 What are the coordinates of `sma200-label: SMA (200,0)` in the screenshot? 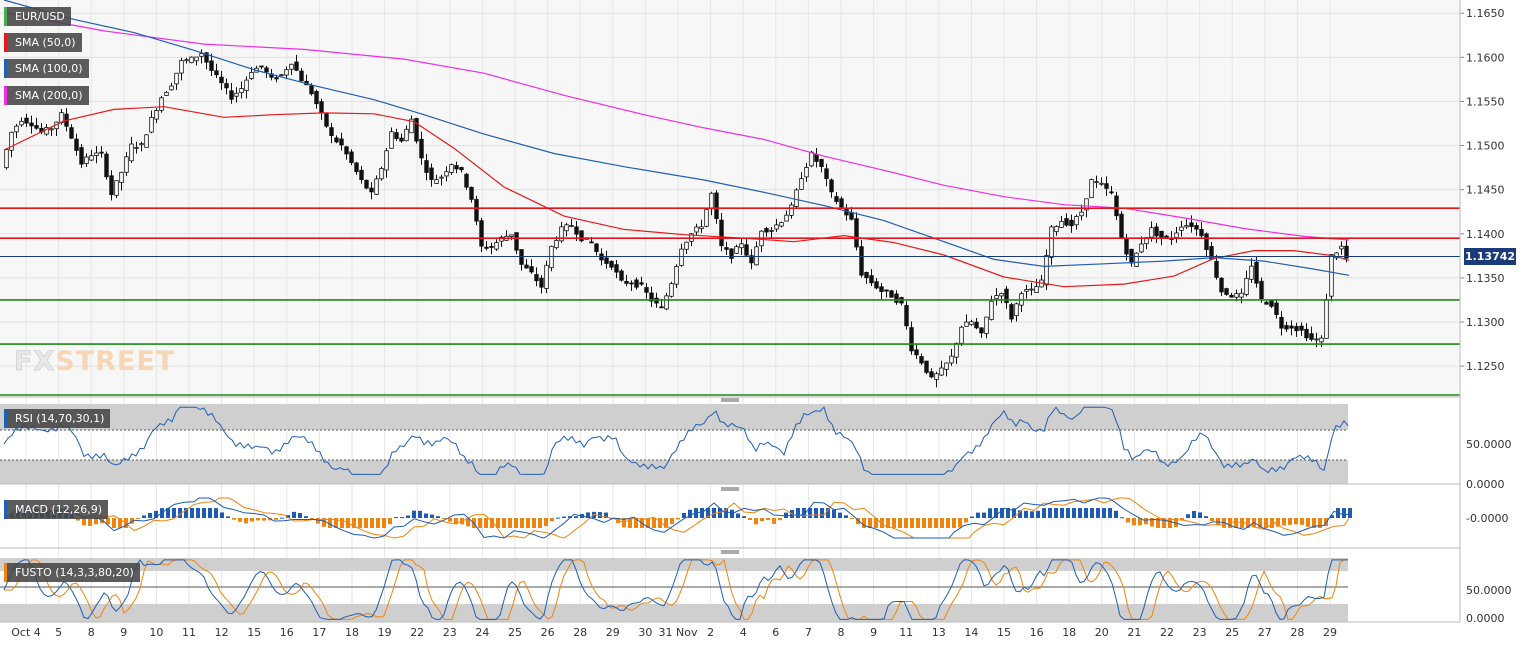 It's located at (46, 95).